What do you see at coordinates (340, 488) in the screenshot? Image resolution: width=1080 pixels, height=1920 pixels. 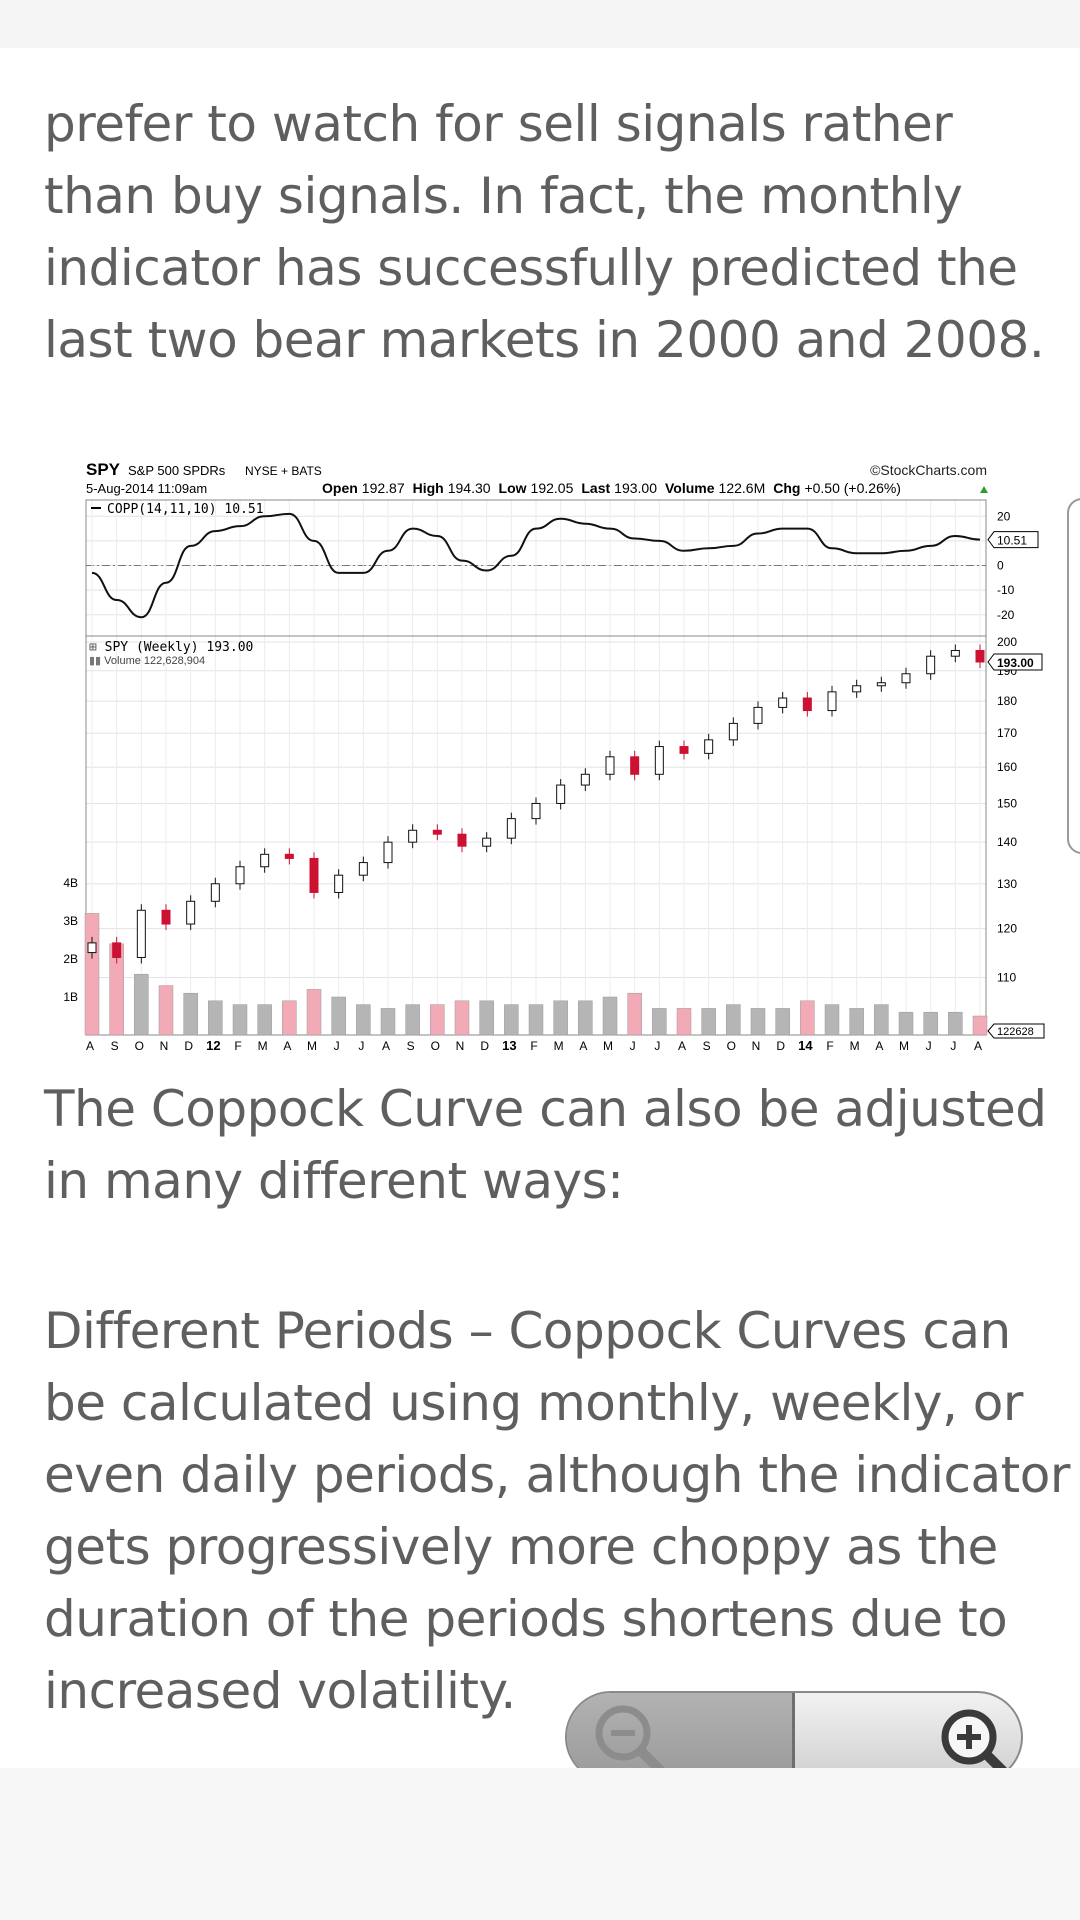 I see `open-label: Open` at bounding box center [340, 488].